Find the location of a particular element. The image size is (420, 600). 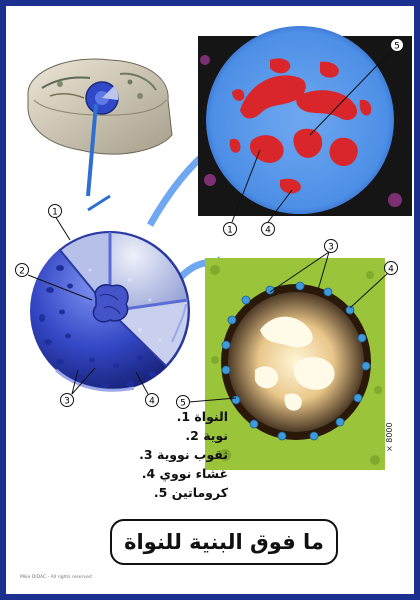

legend-label: النواة is located at coordinates (211, 416).